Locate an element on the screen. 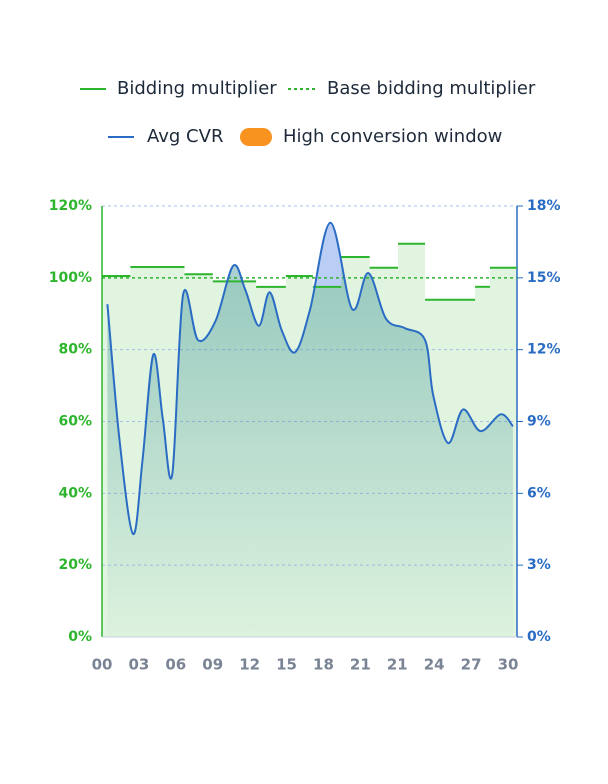  y2-tick-label: 9% is located at coordinates (539, 422).